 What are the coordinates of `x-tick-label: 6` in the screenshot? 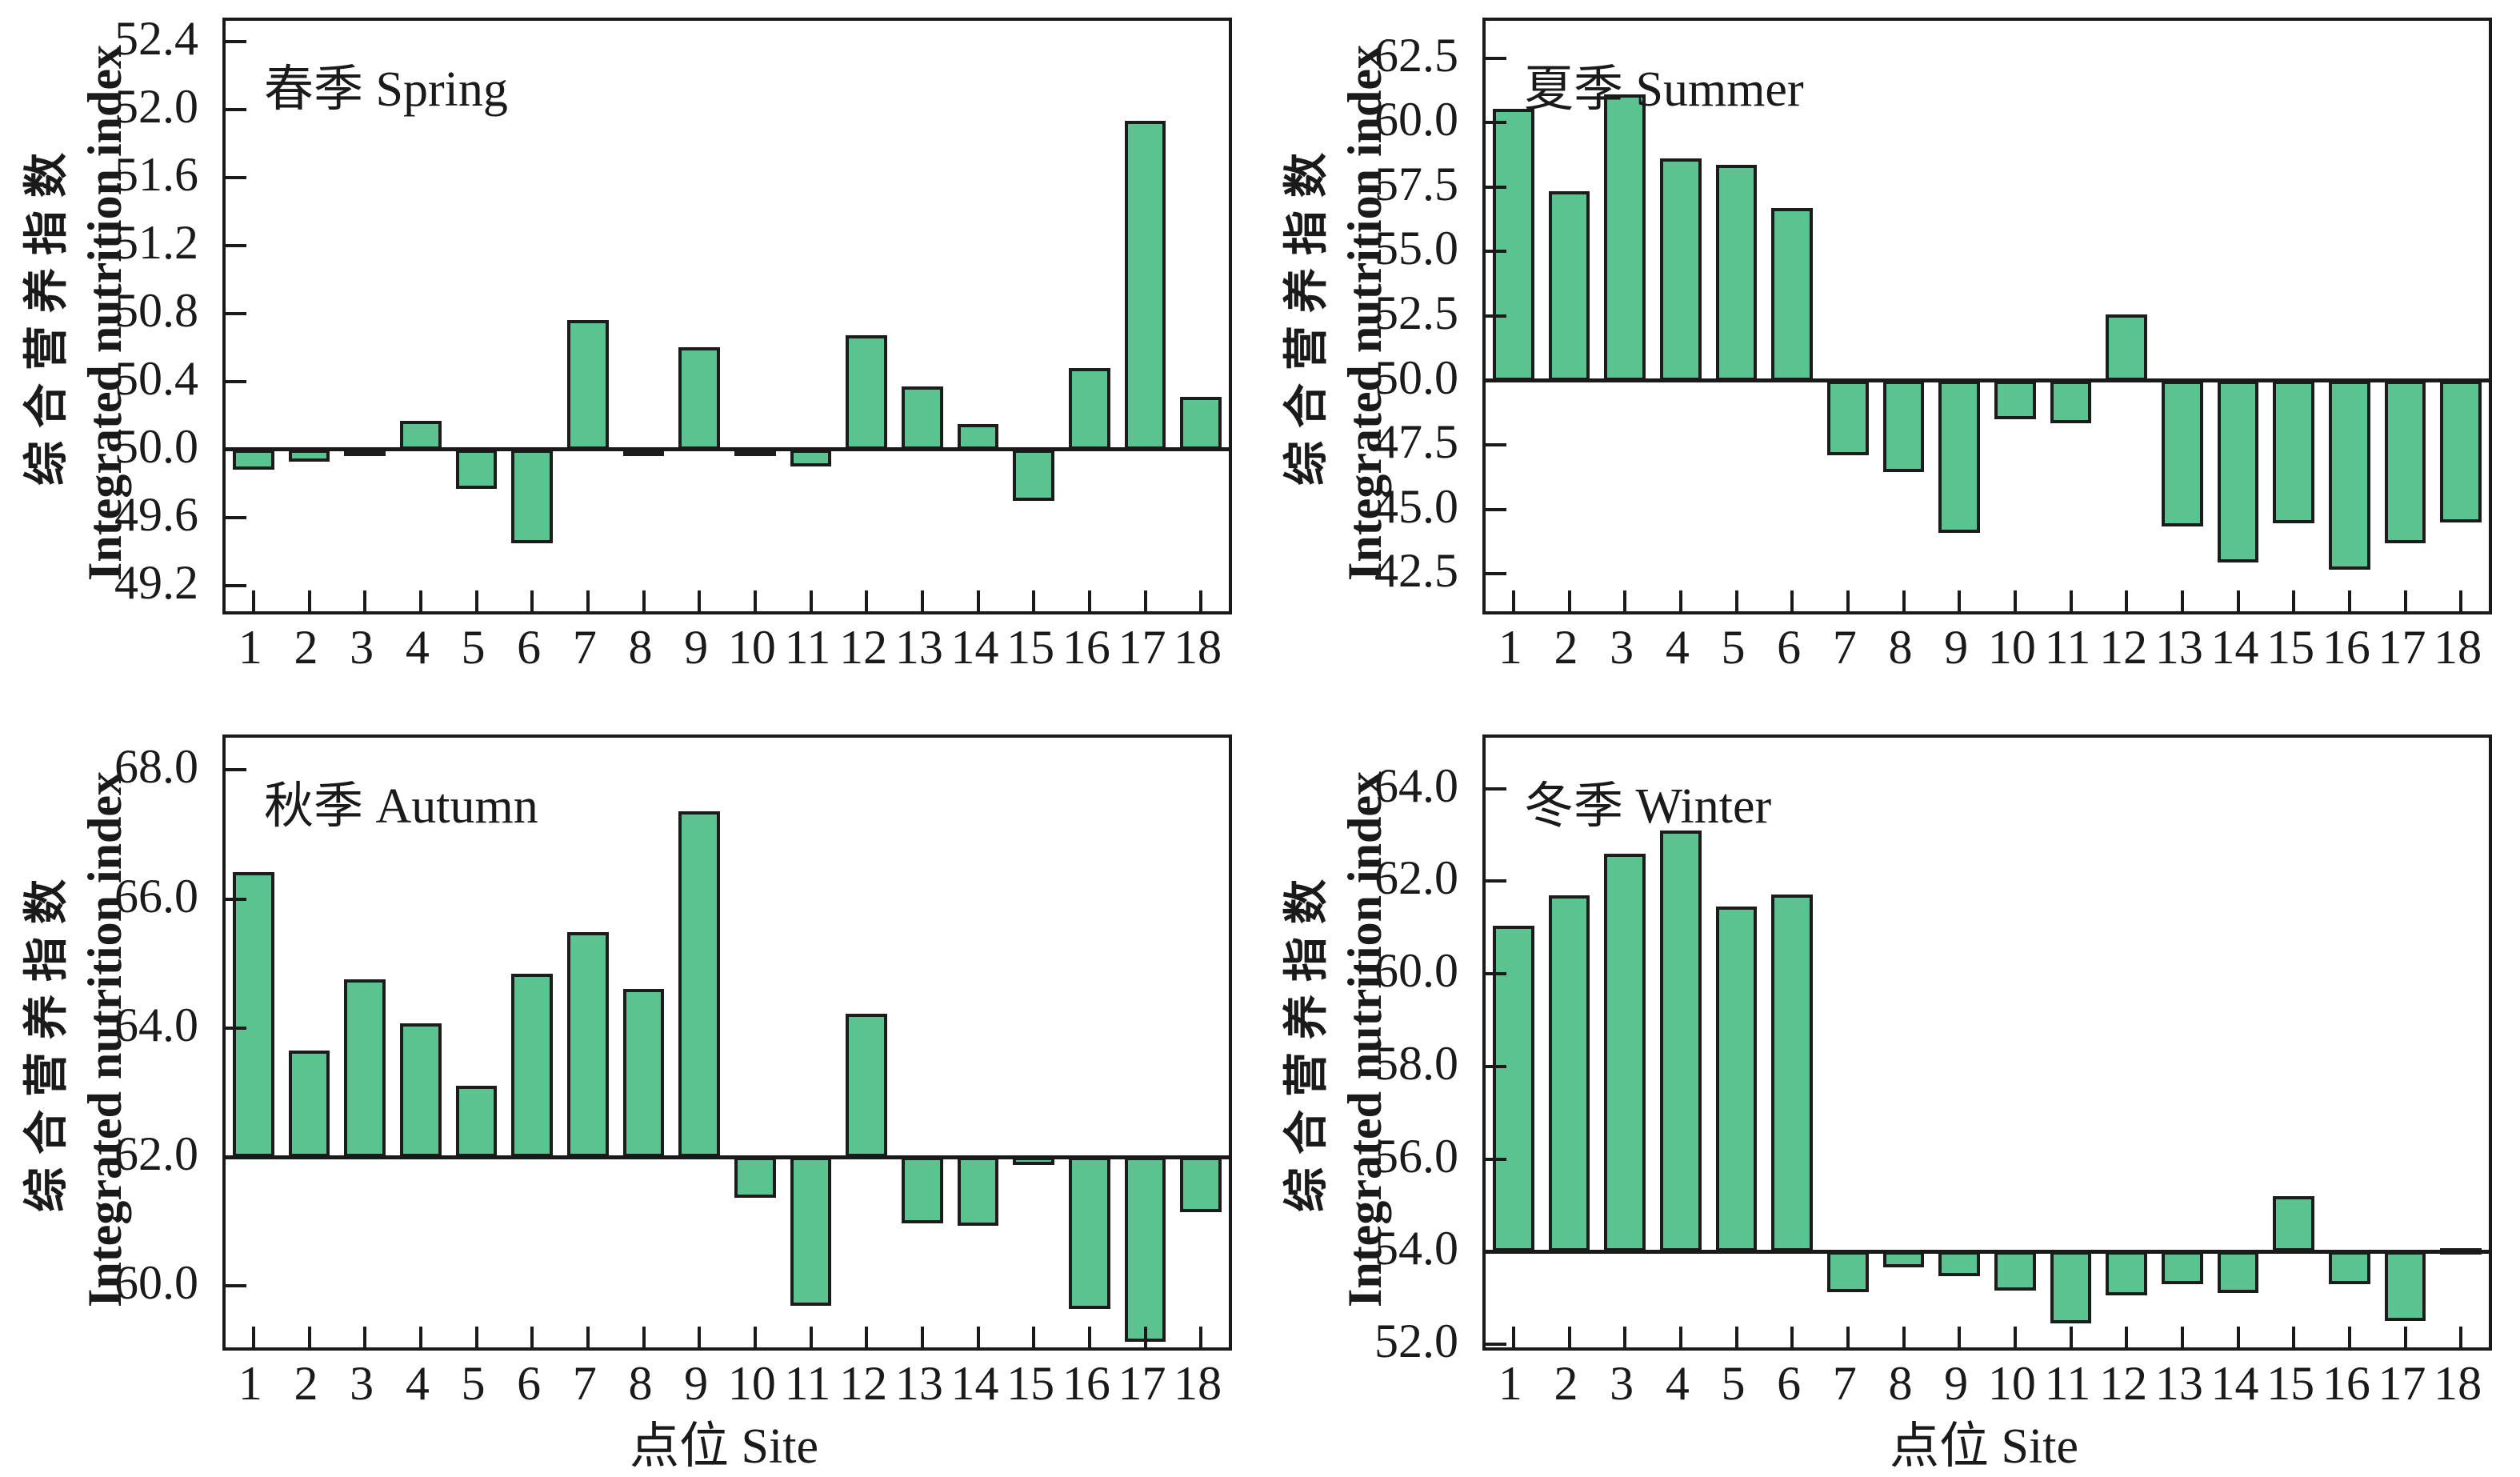 It's located at (1789, 1383).